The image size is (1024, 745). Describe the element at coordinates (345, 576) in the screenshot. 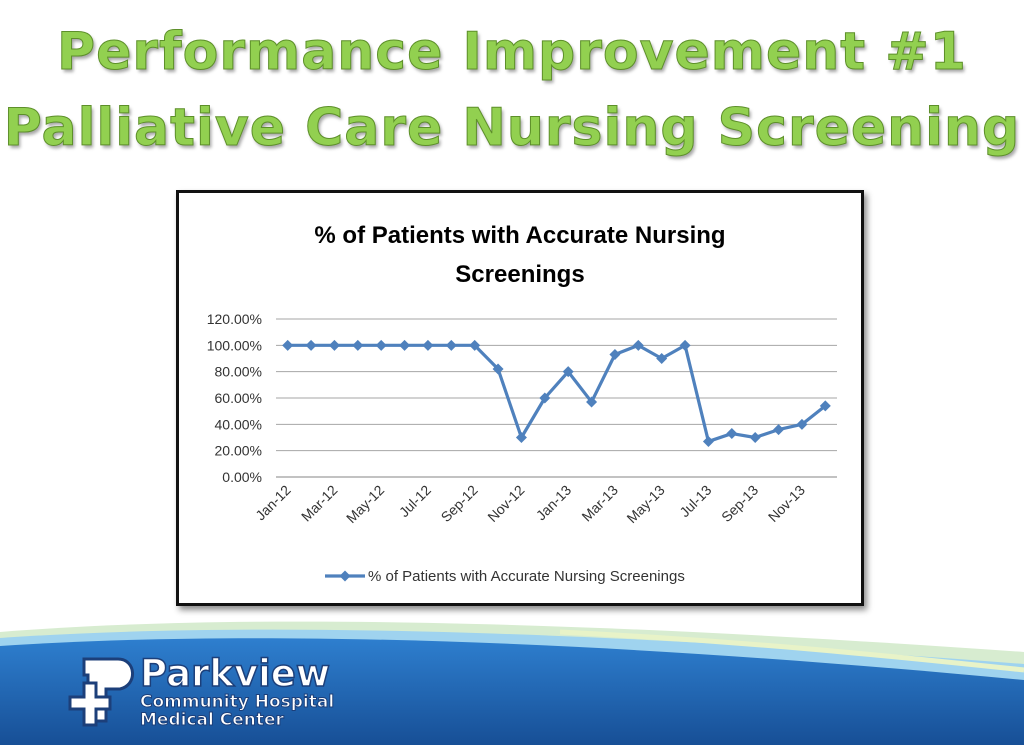

I see `legend-marker` at that location.